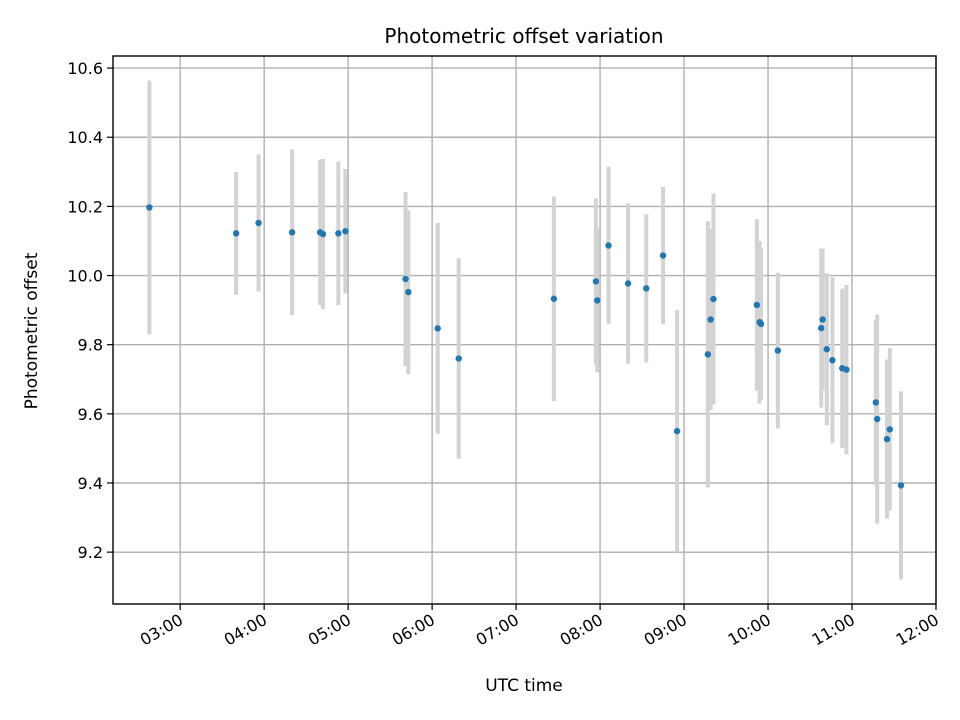  Describe the element at coordinates (523, 36) in the screenshot. I see `chart-title: Photometric offset variation` at that location.